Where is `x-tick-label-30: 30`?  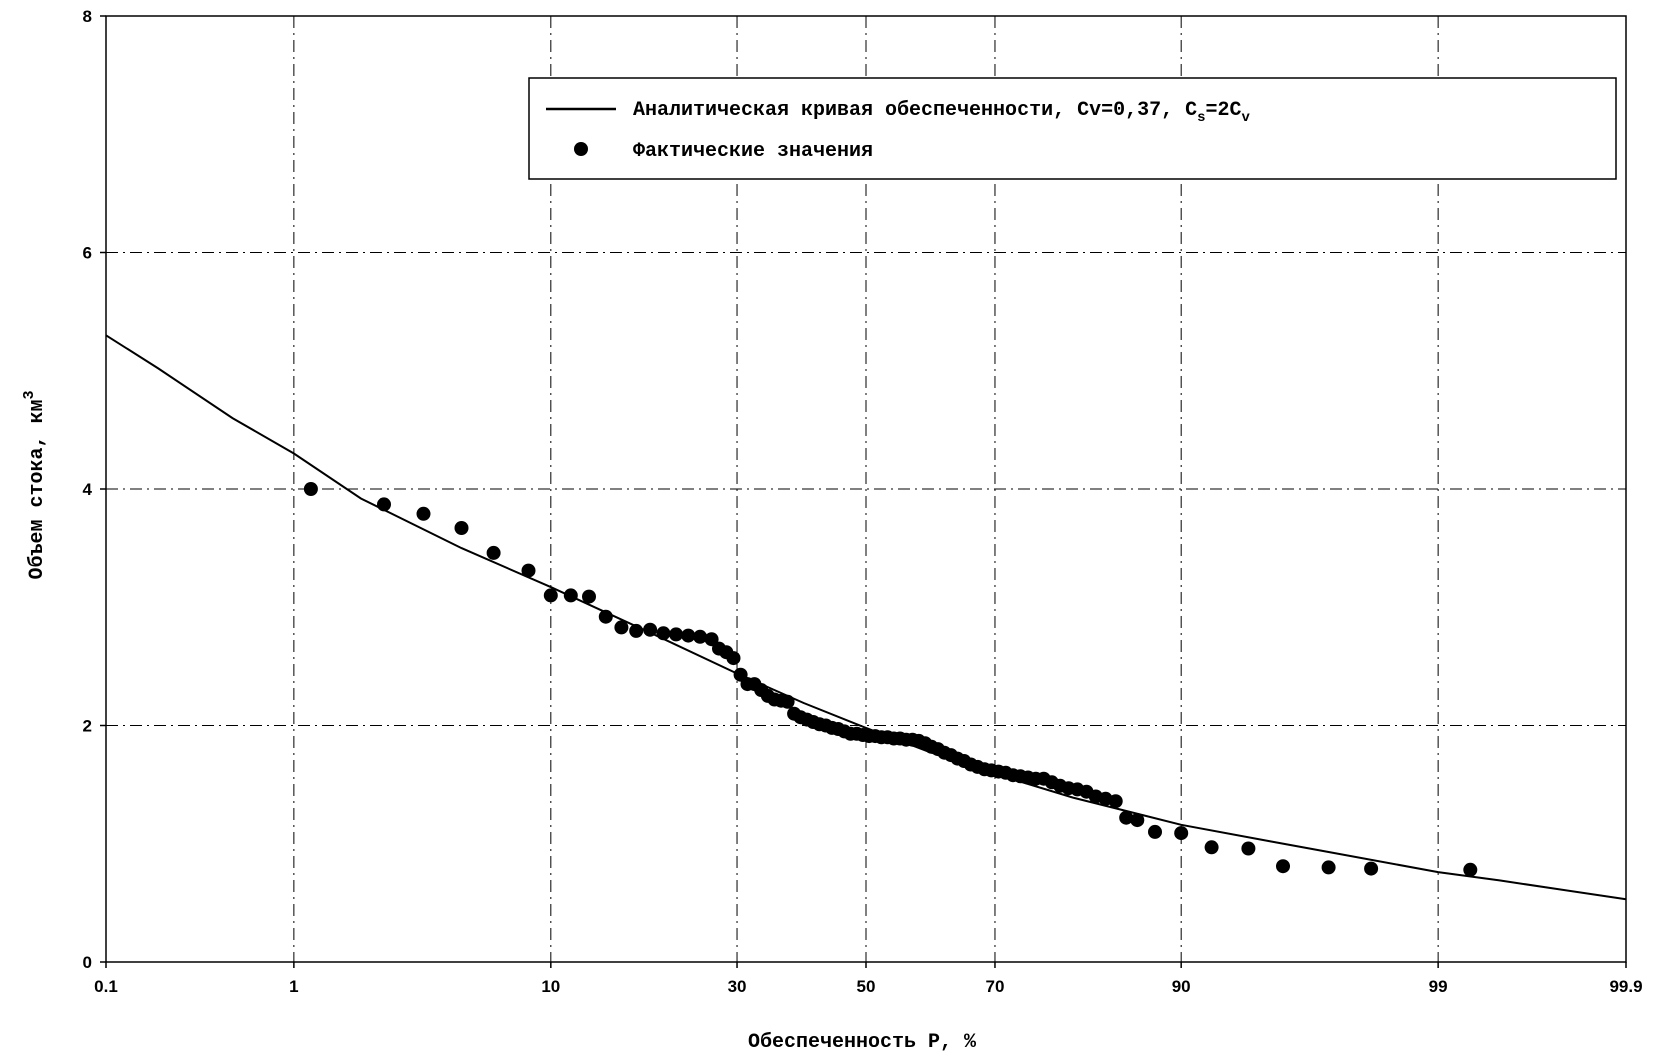
x-tick-label-30: 30 is located at coordinates (737, 986).